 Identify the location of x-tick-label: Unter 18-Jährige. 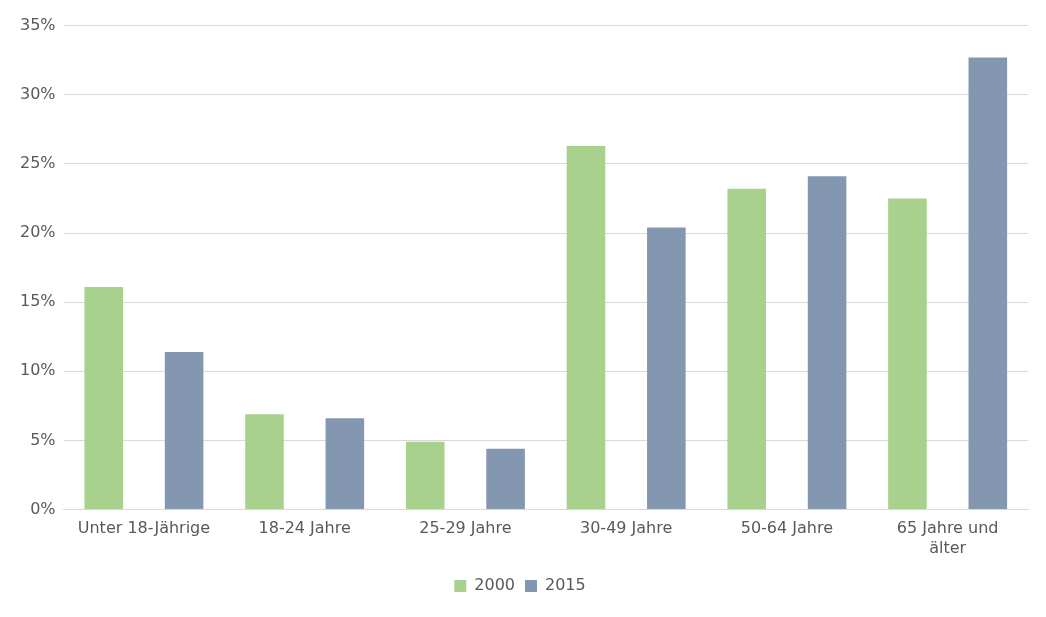
(144, 528).